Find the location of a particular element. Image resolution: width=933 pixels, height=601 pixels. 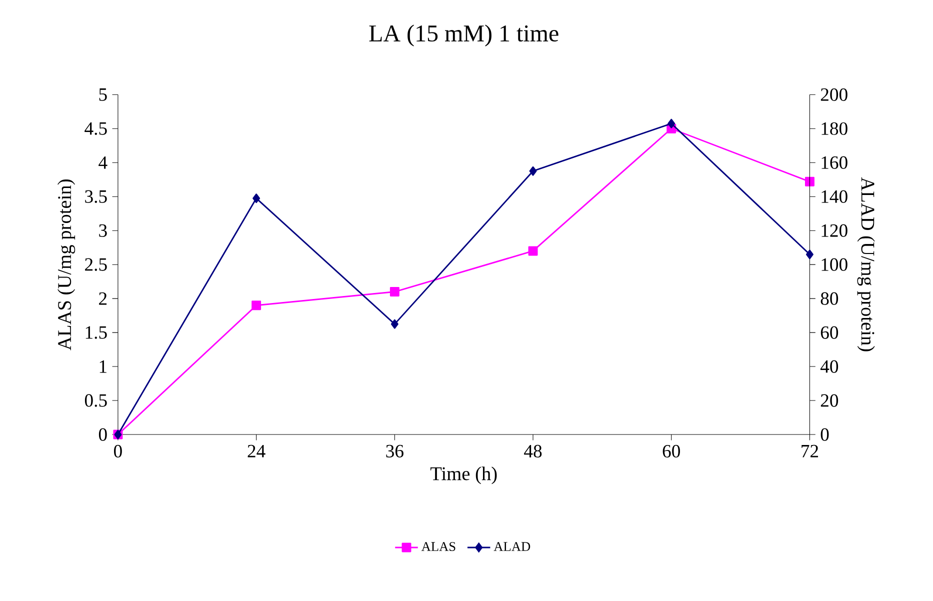

y-tick-label: 4.5 is located at coordinates (95, 128).